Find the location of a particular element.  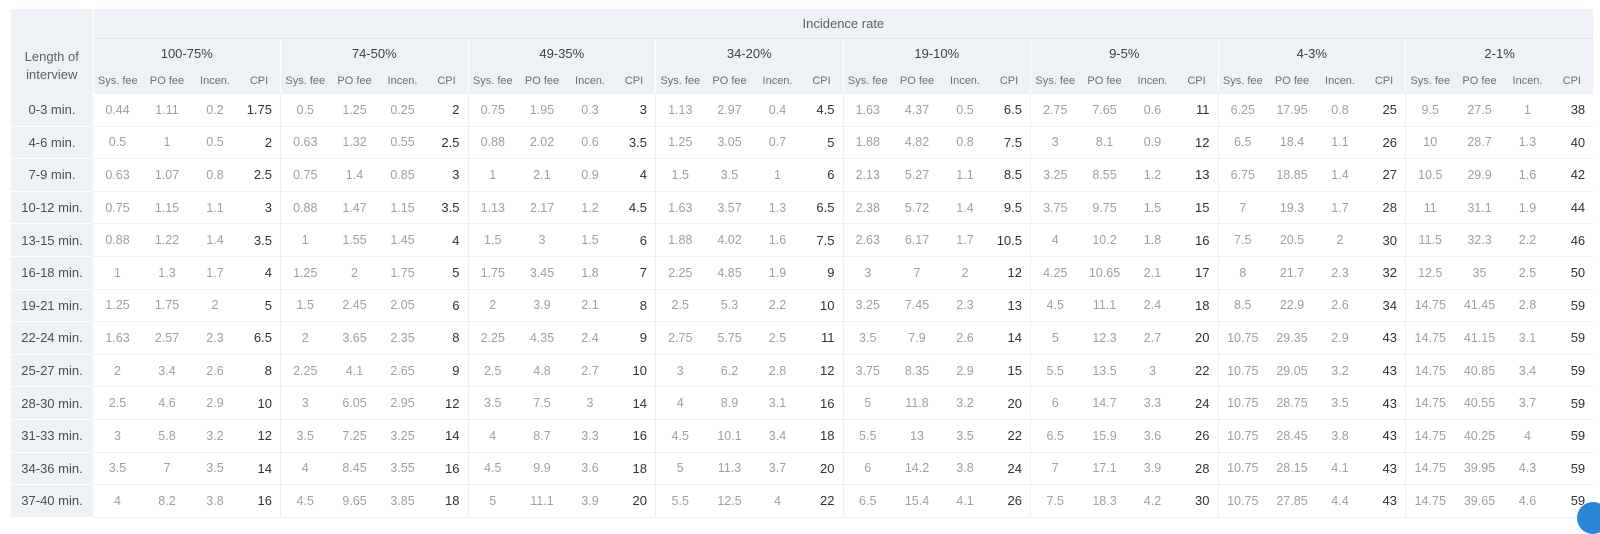

cpi-cell: 6.5 is located at coordinates (821, 208).